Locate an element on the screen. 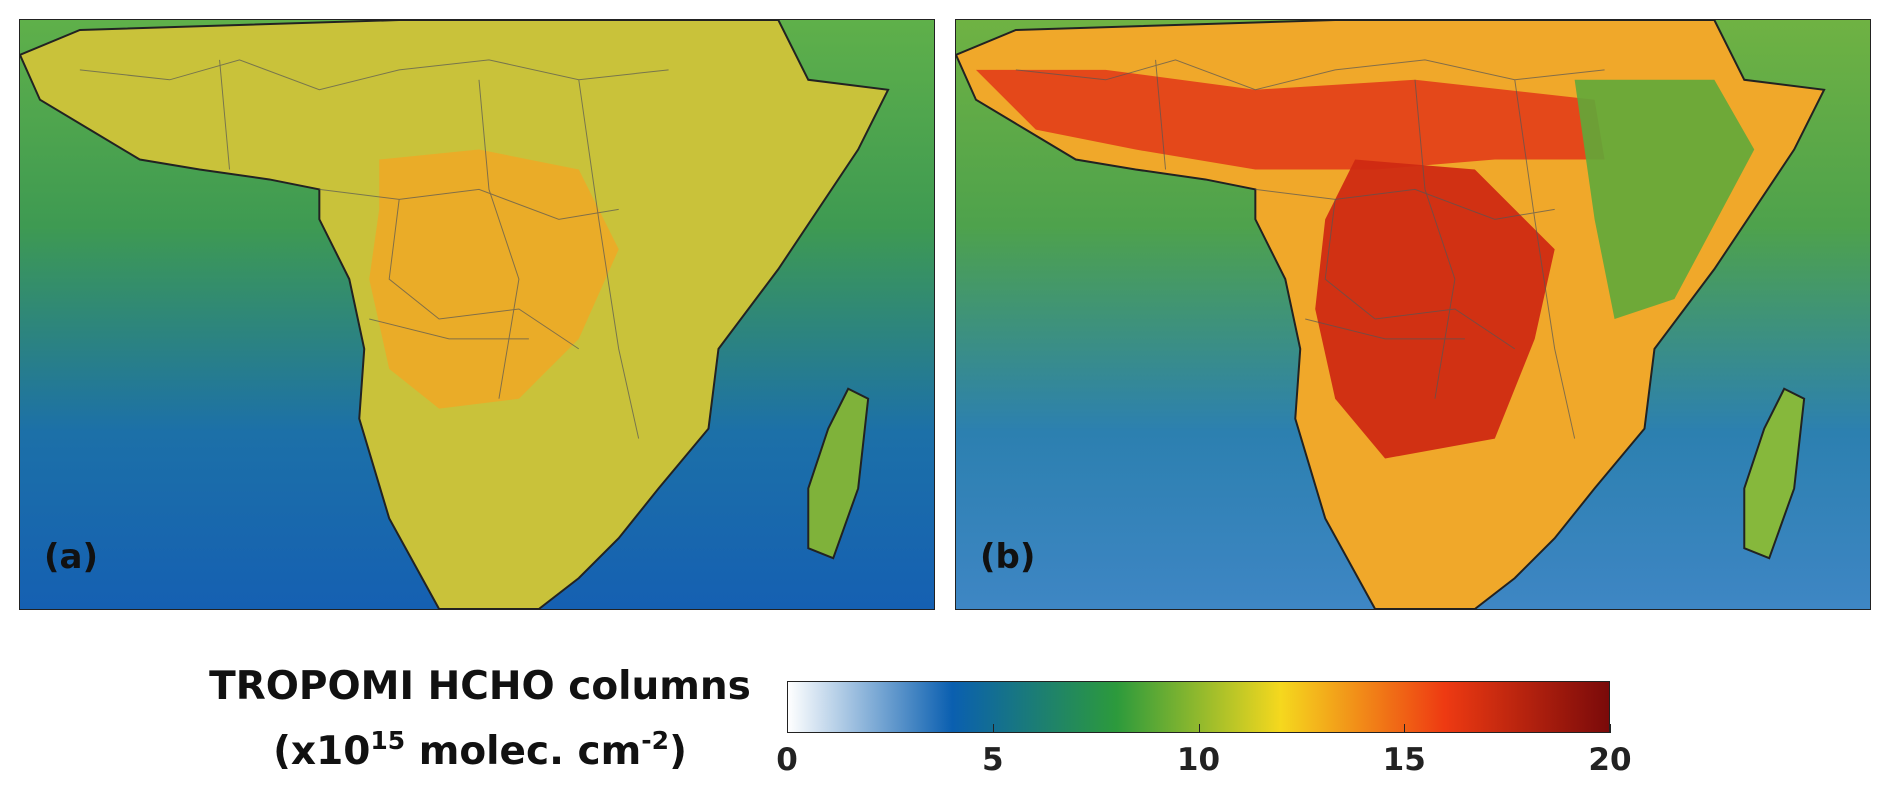 The image size is (1892, 797). northern-fire-belt is located at coordinates (1290, 119).